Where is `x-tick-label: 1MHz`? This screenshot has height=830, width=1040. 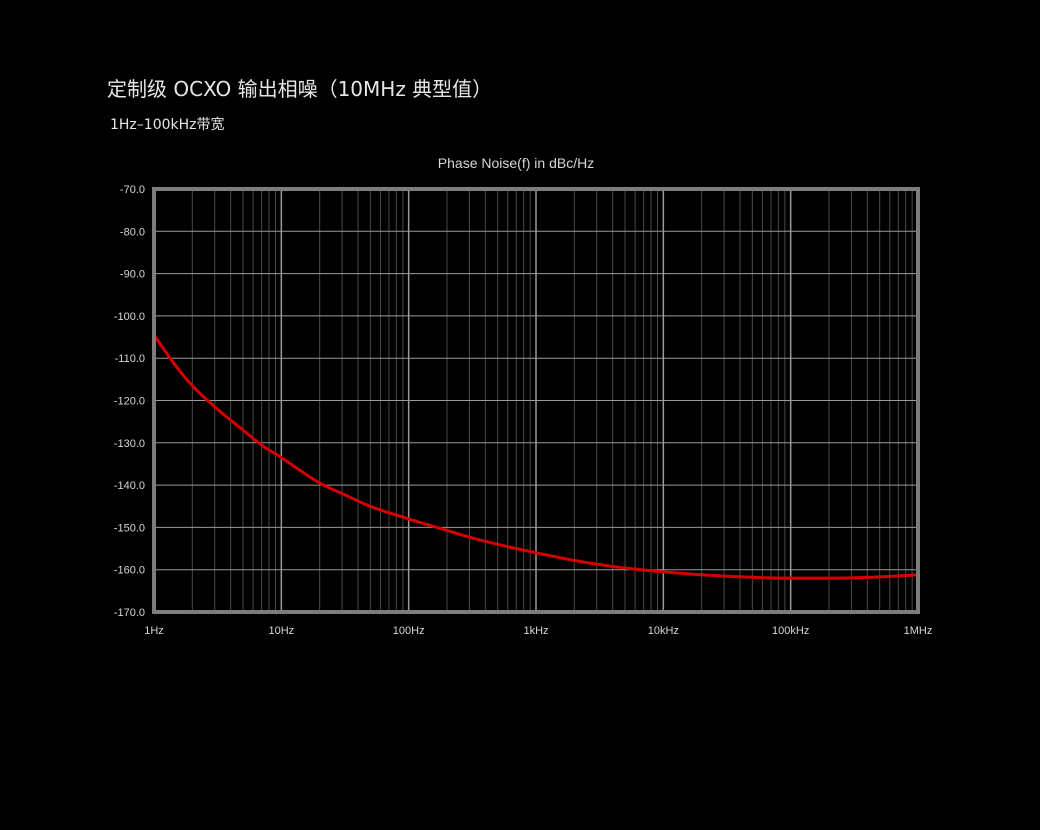
x-tick-label: 1MHz is located at coordinates (918, 631).